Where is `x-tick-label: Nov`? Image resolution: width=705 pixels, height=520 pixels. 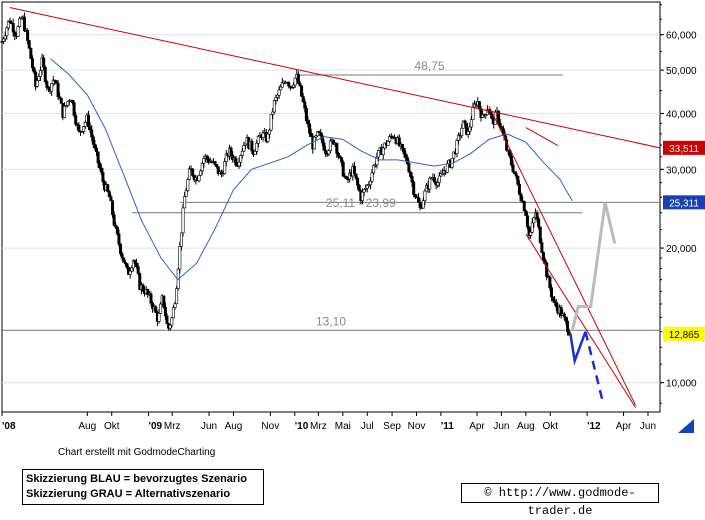 x-tick-label: Nov is located at coordinates (417, 426).